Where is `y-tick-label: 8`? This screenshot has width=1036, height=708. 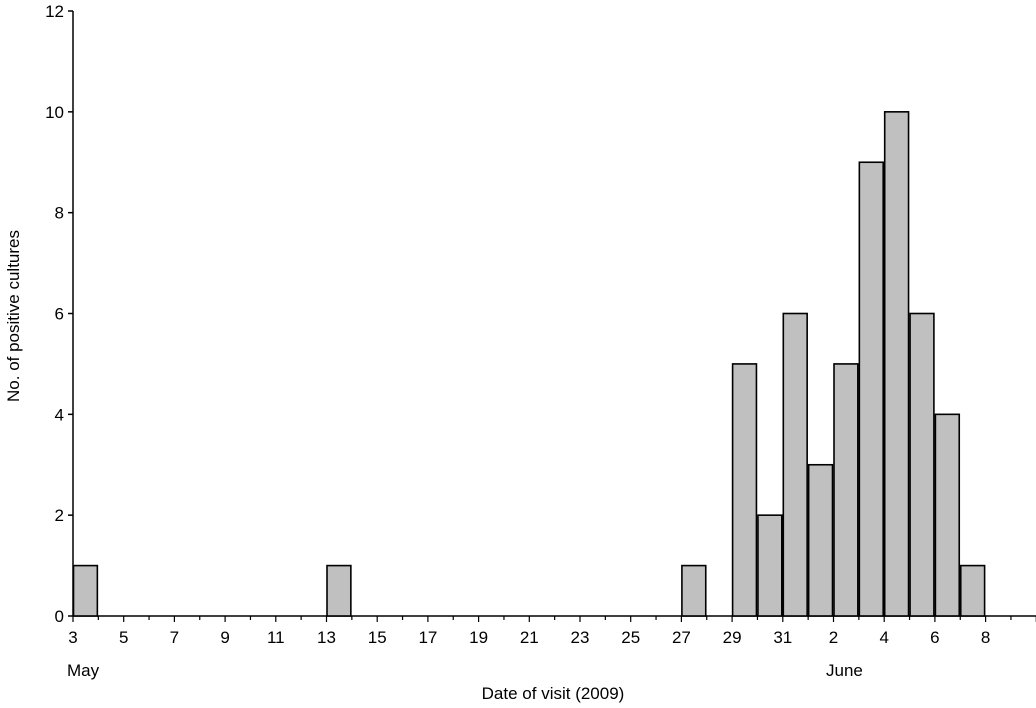
y-tick-label: 8 is located at coordinates (59, 213).